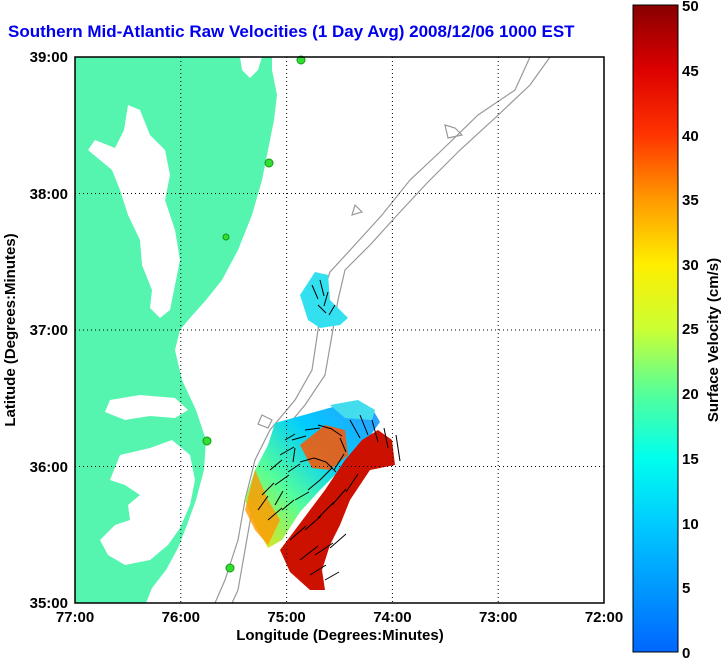 Image resolution: width=724 pixels, height=659 pixels. Describe the element at coordinates (49, 467) in the screenshot. I see `y-tick-label: 36:00` at that location.